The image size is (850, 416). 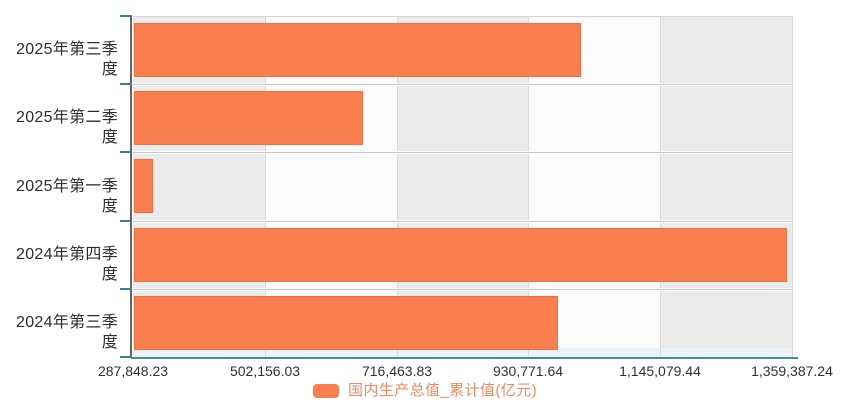 What do you see at coordinates (726, 186) in the screenshot?
I see `plot-background-band` at bounding box center [726, 186].